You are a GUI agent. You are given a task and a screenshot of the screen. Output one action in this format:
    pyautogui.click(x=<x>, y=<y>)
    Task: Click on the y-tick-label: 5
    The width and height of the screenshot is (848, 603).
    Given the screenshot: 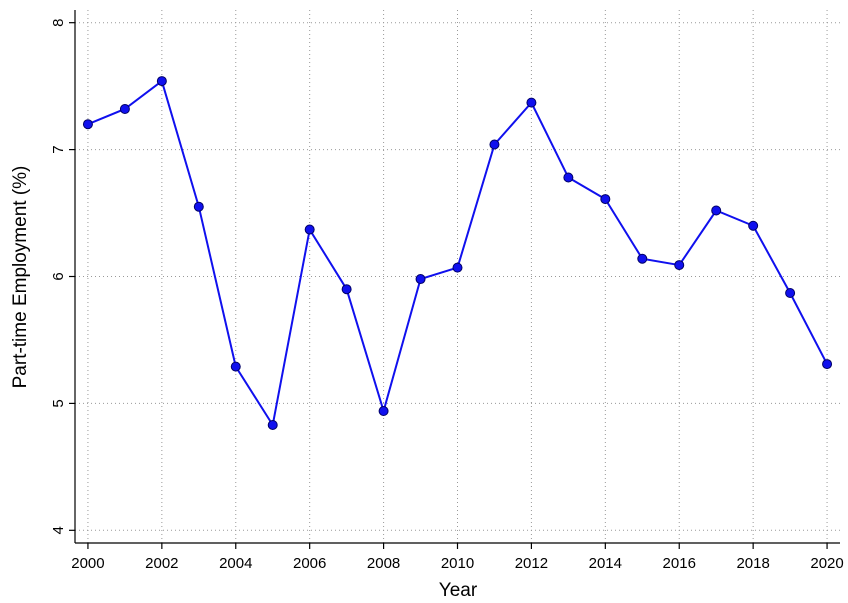 What is the action you would take?
    pyautogui.click(x=58, y=403)
    